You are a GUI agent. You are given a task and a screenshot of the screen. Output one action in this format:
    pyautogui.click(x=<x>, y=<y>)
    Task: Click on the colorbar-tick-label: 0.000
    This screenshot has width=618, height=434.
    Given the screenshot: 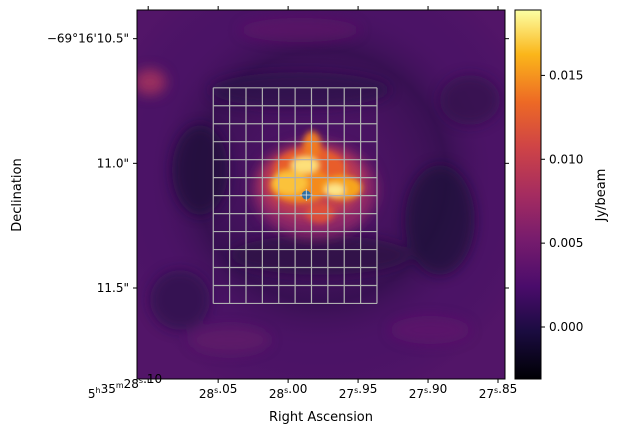 What is the action you would take?
    pyautogui.click(x=566, y=327)
    